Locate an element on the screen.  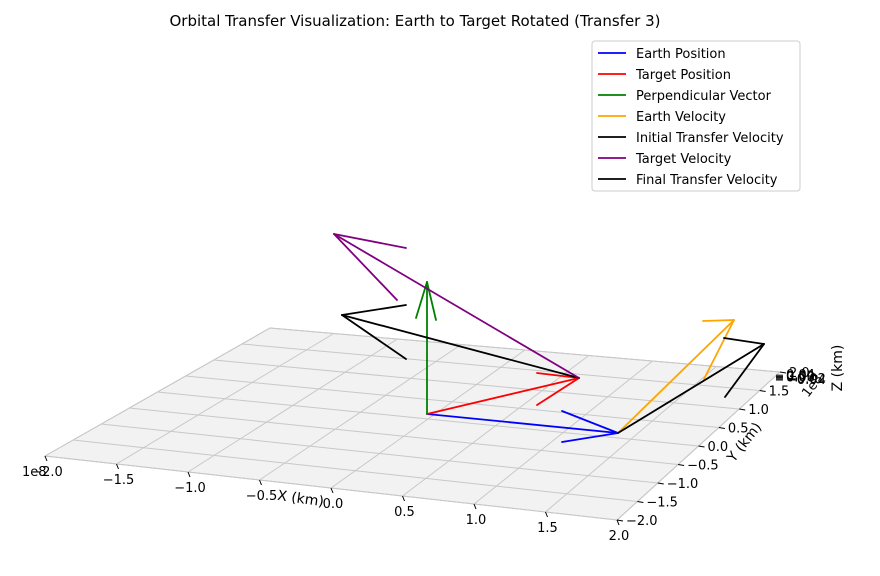
legend-label: Perpendicular Vector is located at coordinates (704, 96).